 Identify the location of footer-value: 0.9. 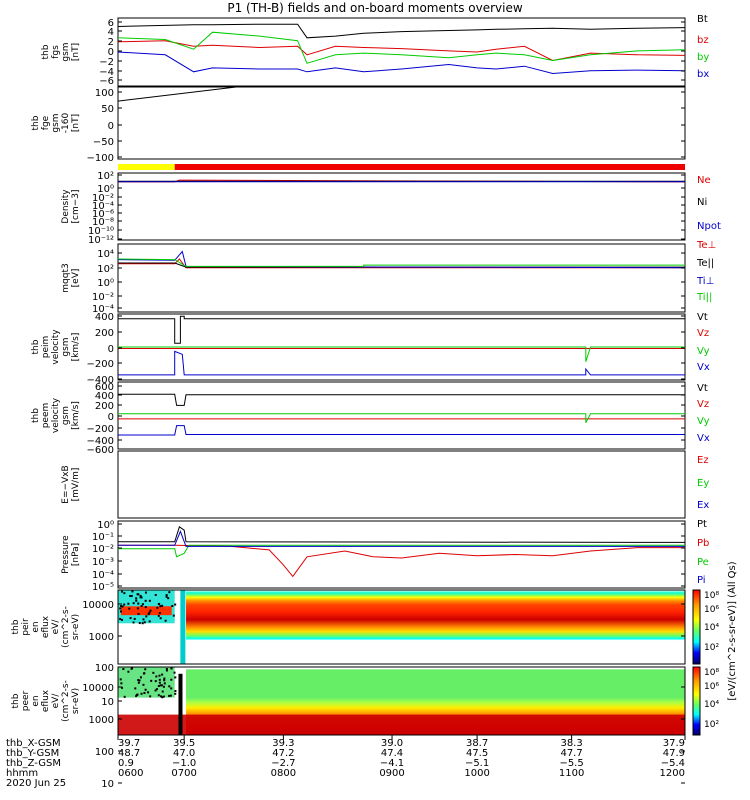
(126, 763).